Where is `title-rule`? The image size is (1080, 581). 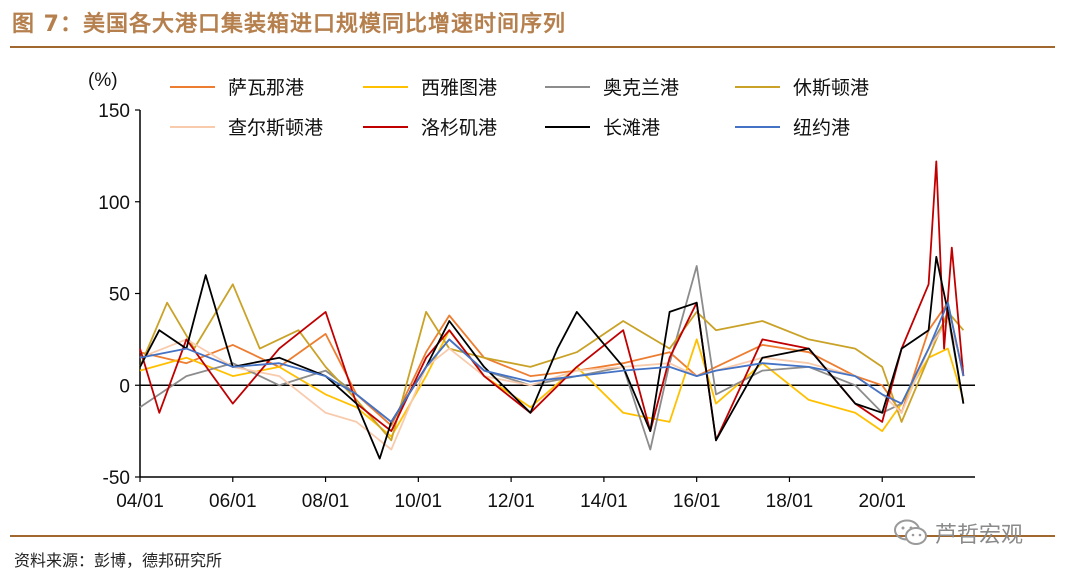 title-rule is located at coordinates (532, 47).